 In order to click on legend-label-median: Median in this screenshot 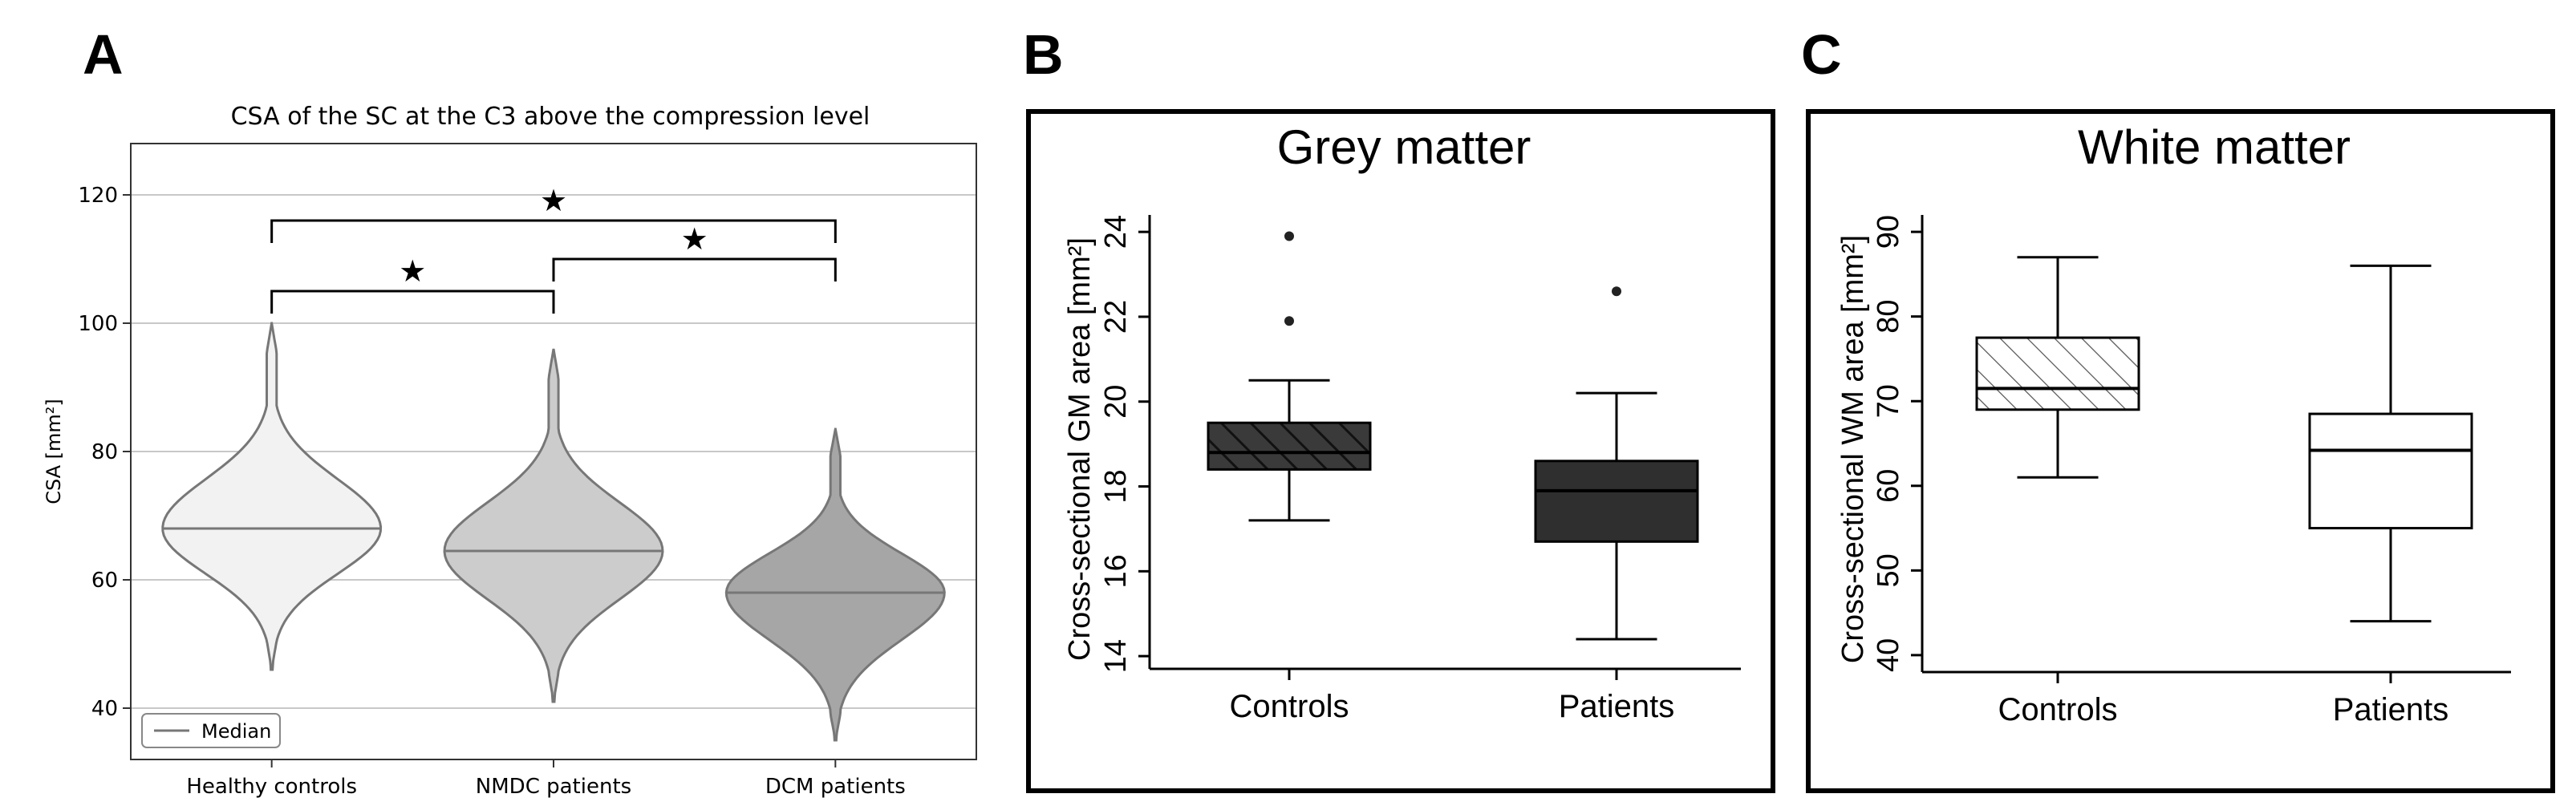, I will do `click(236, 732)`.